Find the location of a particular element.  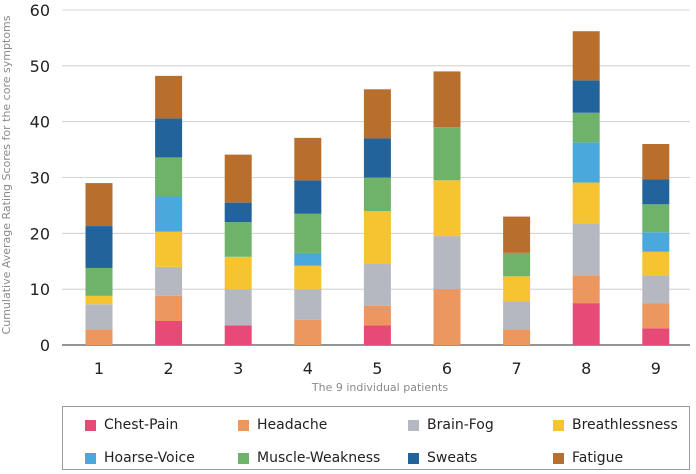

legend-label: Sweats is located at coordinates (452, 458).